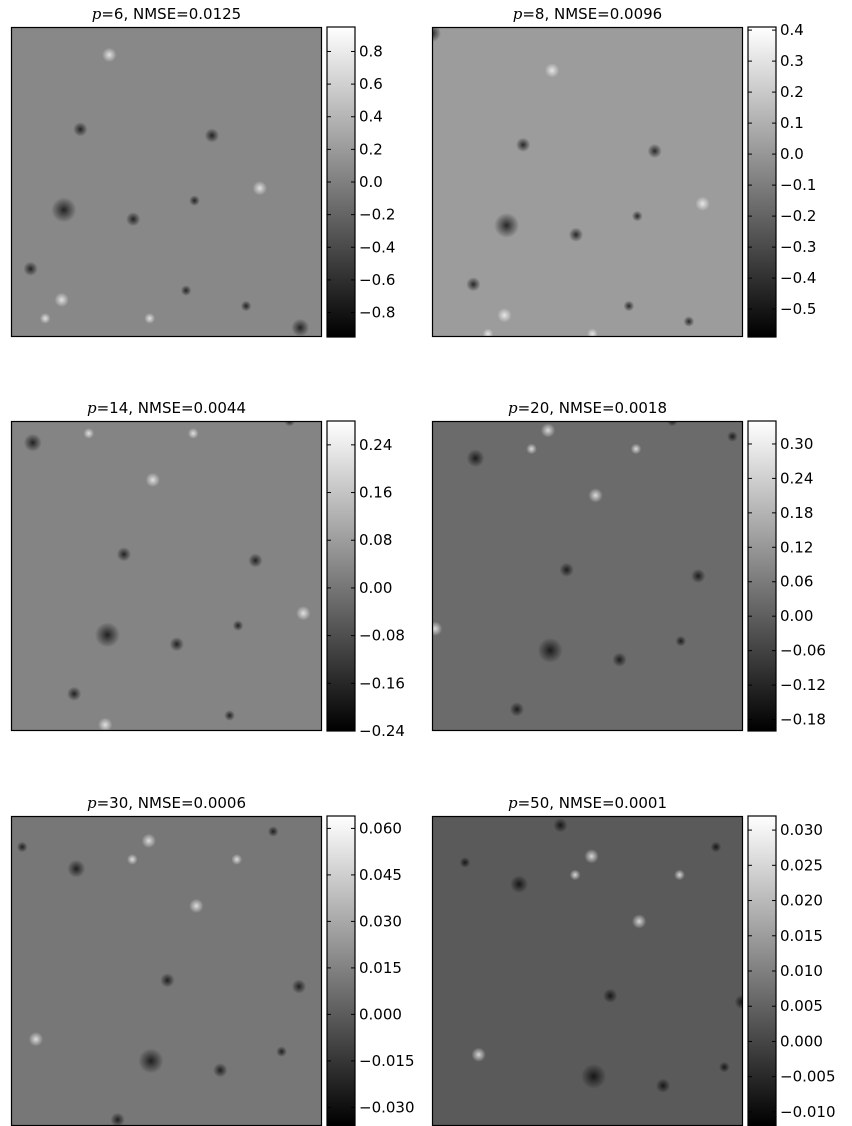 The height and width of the screenshot is (1126, 852). What do you see at coordinates (798, 309) in the screenshot?
I see `colorbar-tick-label: −0.5` at bounding box center [798, 309].